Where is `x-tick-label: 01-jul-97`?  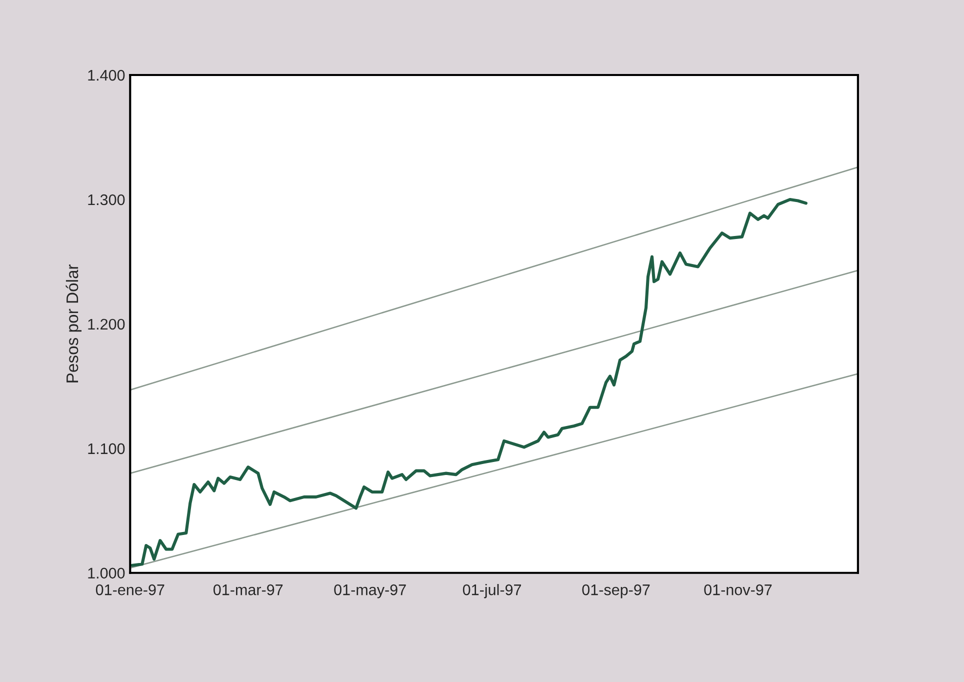
x-tick-label: 01-jul-97 is located at coordinates (492, 591).